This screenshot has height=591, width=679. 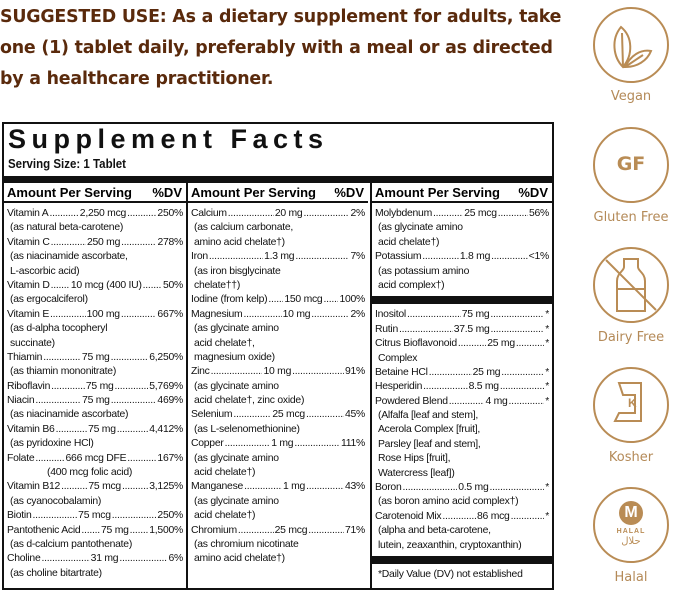 I want to click on nutrient-source: (alpha and beta-carotene,, so click(x=434, y=531).